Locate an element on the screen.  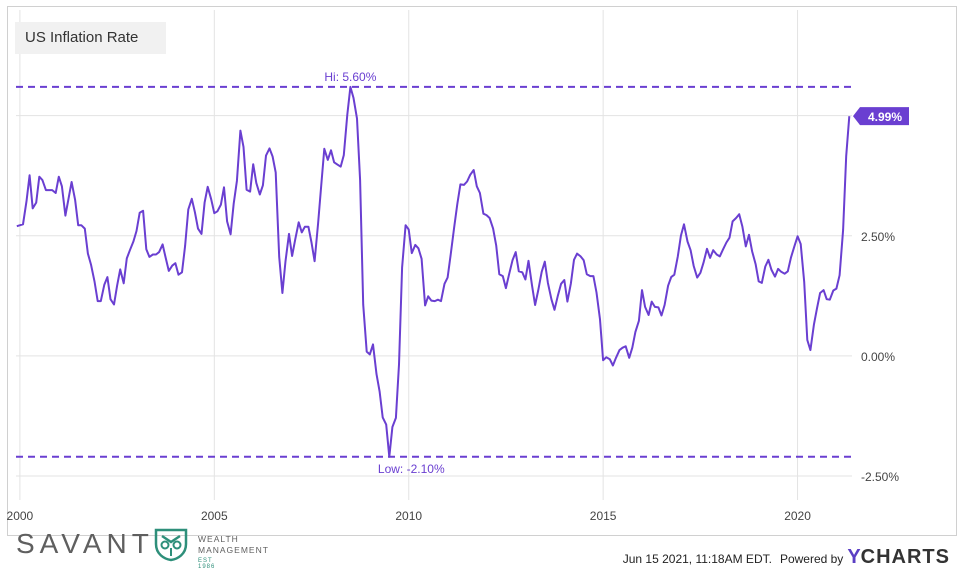
est-text: EST 1986 is located at coordinates (207, 564).